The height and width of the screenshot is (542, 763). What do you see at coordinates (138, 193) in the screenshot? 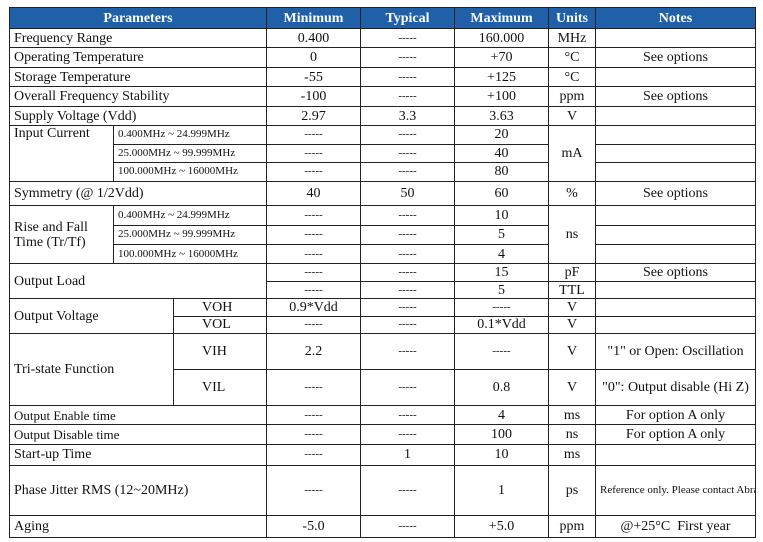
I see `param-symmetry: Symmetry (@ 1/2Vdd)` at bounding box center [138, 193].